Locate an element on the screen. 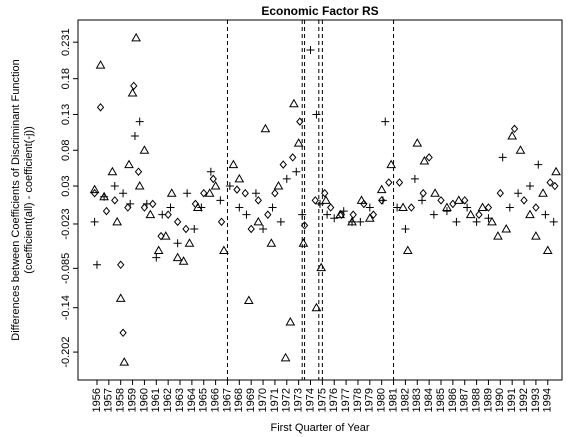 This screenshot has width=572, height=437. x-tick-label: 1969 is located at coordinates (251, 400).